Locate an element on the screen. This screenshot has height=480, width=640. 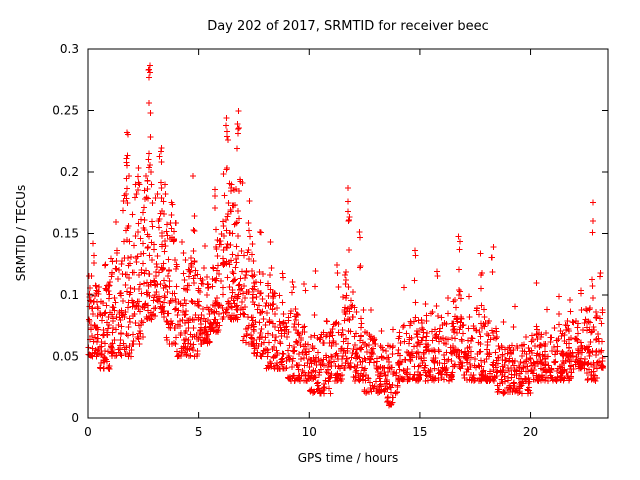
x-tick-label: 10 is located at coordinates (309, 432).